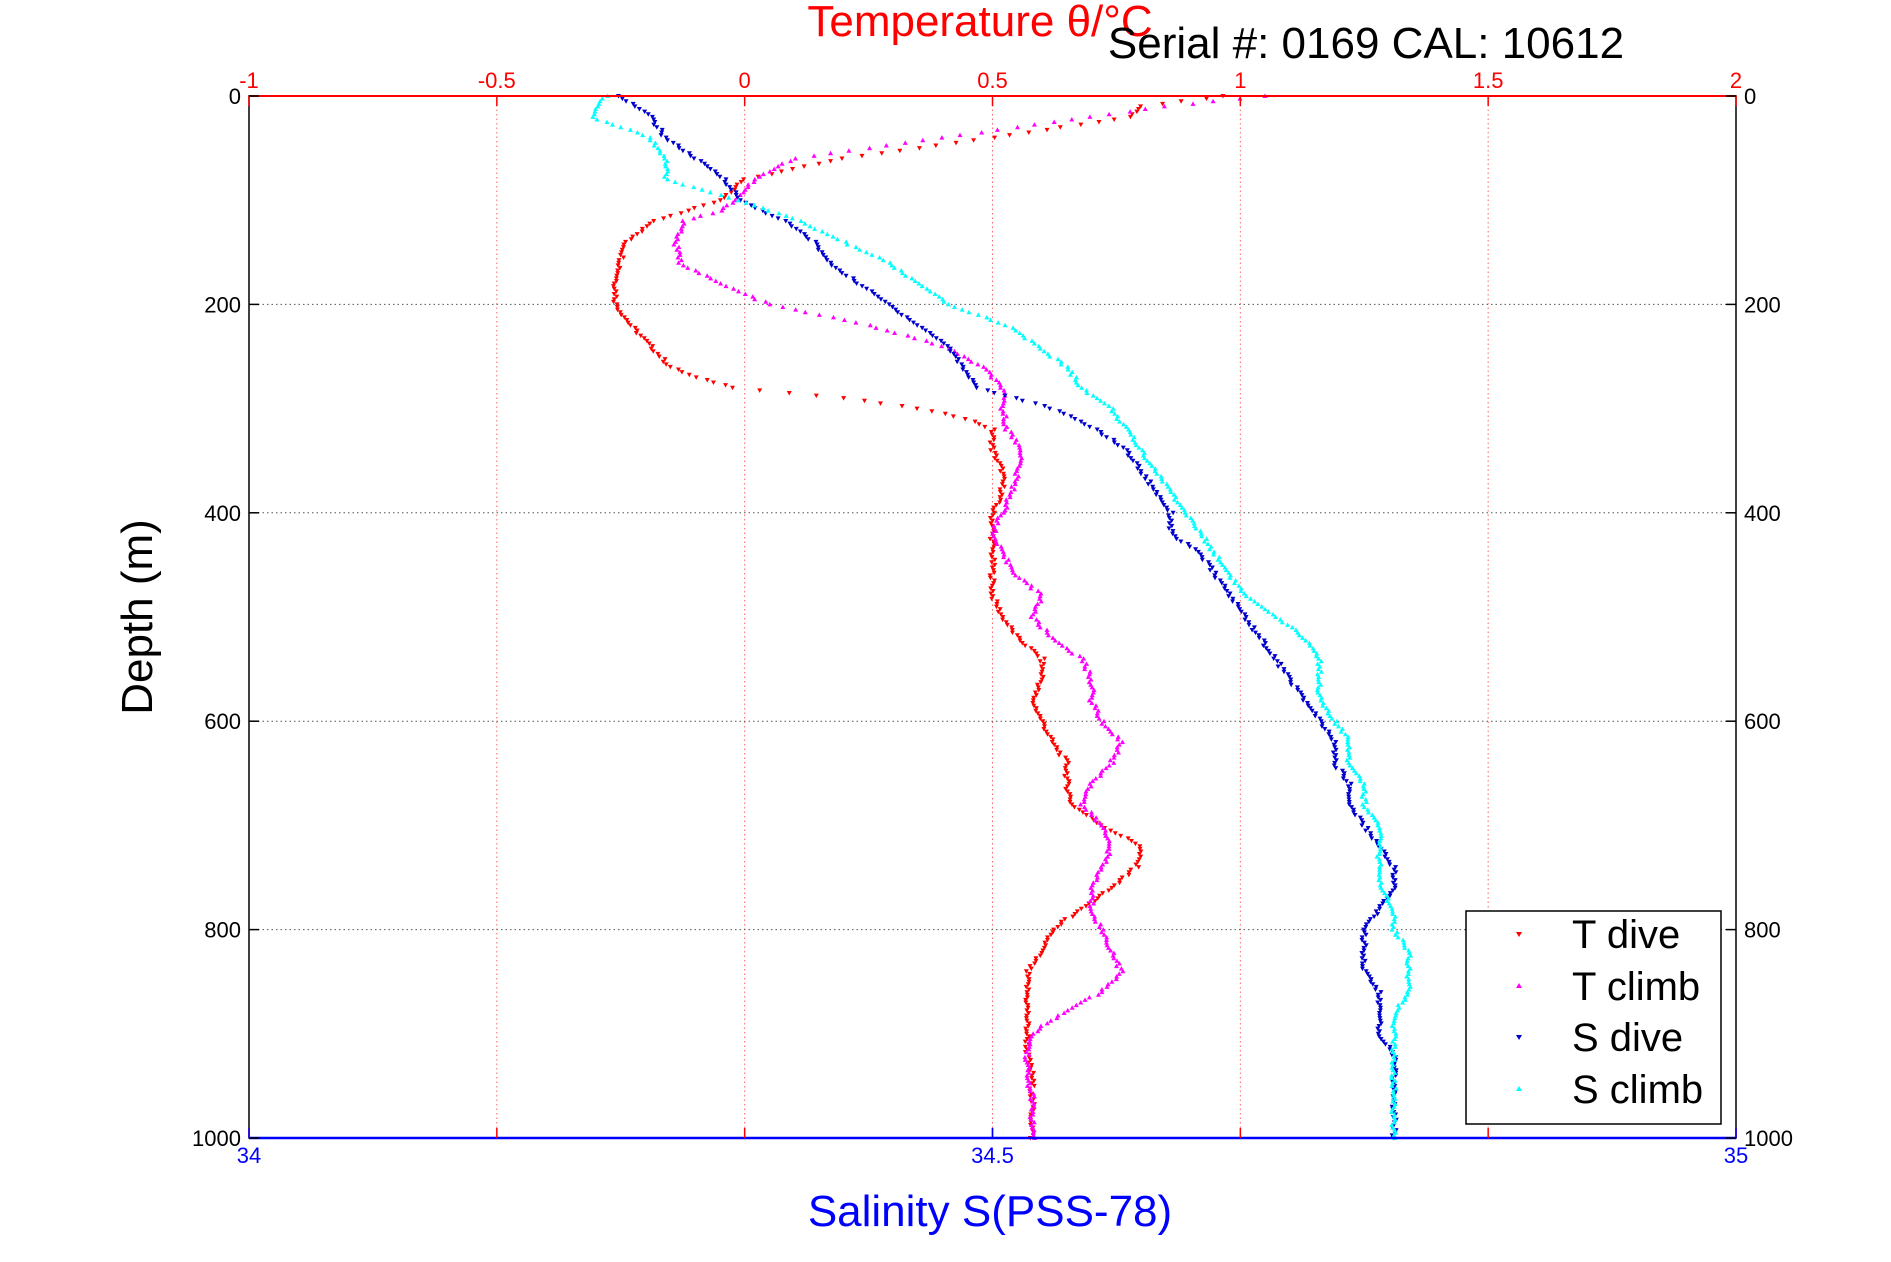  Describe the element at coordinates (137, 617) in the screenshot. I see `depth-axis-title: Depth (m)` at that location.